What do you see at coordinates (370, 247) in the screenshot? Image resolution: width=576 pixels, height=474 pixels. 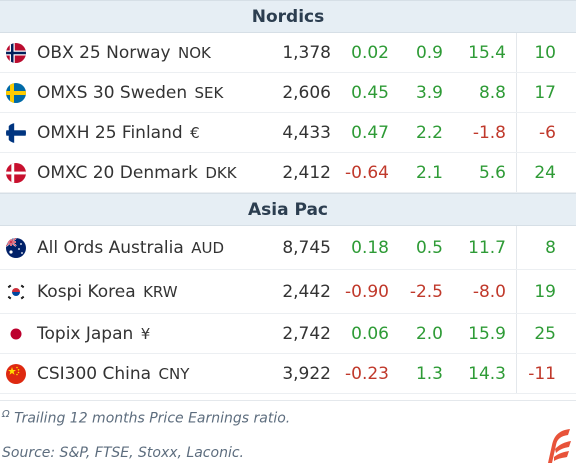 I see `change-1: 0.18` at bounding box center [370, 247].